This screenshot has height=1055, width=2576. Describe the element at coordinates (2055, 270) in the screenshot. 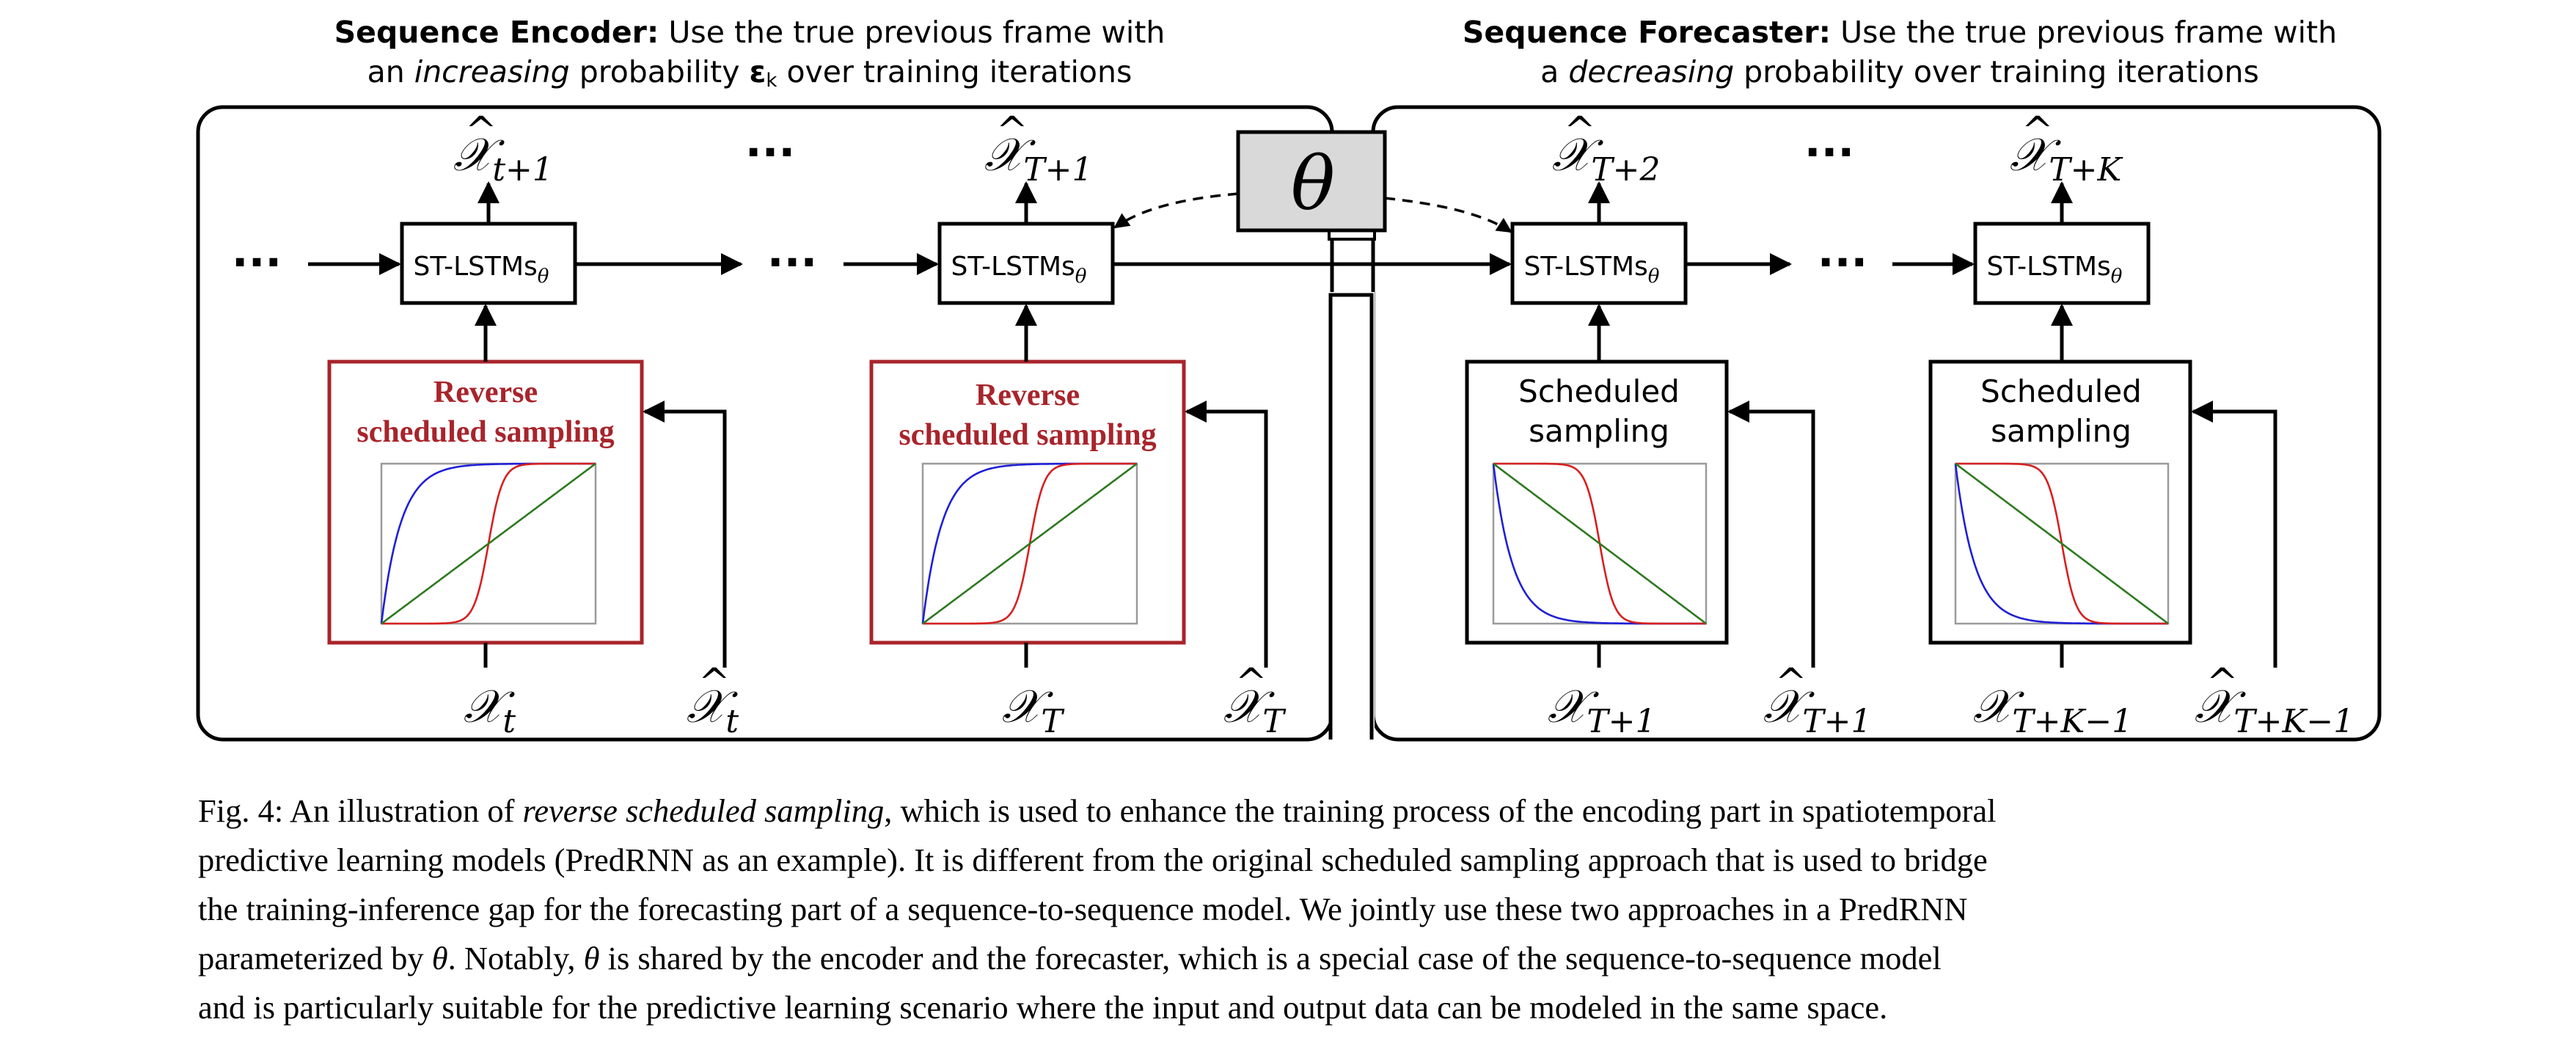

I see `lstm-label-4: ST-LSTMsθ` at that location.